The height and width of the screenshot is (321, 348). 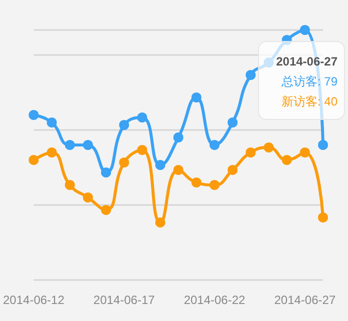 What do you see at coordinates (124, 300) in the screenshot?
I see `x-tick-label: 2014-06-17` at bounding box center [124, 300].